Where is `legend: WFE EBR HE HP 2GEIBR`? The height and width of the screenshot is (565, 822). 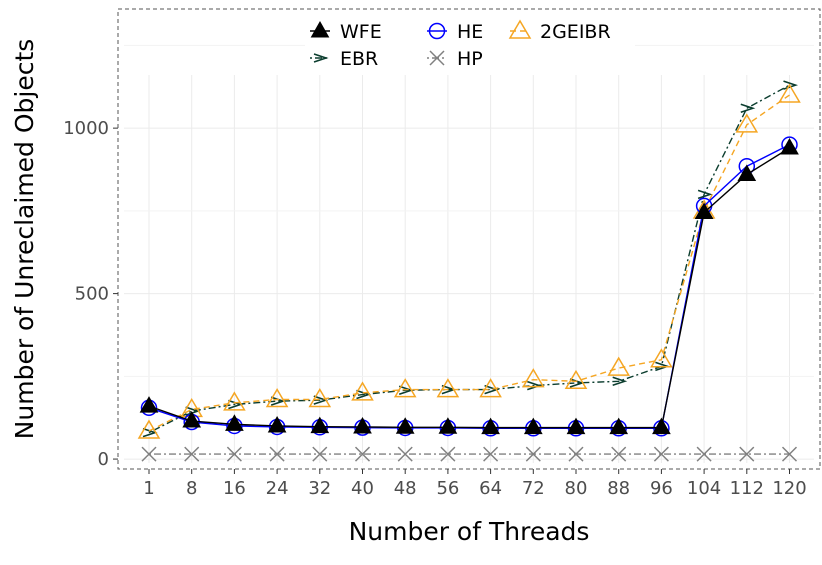
legend: WFE EBR HE HP 2GEIBR is located at coordinates (470, 42).